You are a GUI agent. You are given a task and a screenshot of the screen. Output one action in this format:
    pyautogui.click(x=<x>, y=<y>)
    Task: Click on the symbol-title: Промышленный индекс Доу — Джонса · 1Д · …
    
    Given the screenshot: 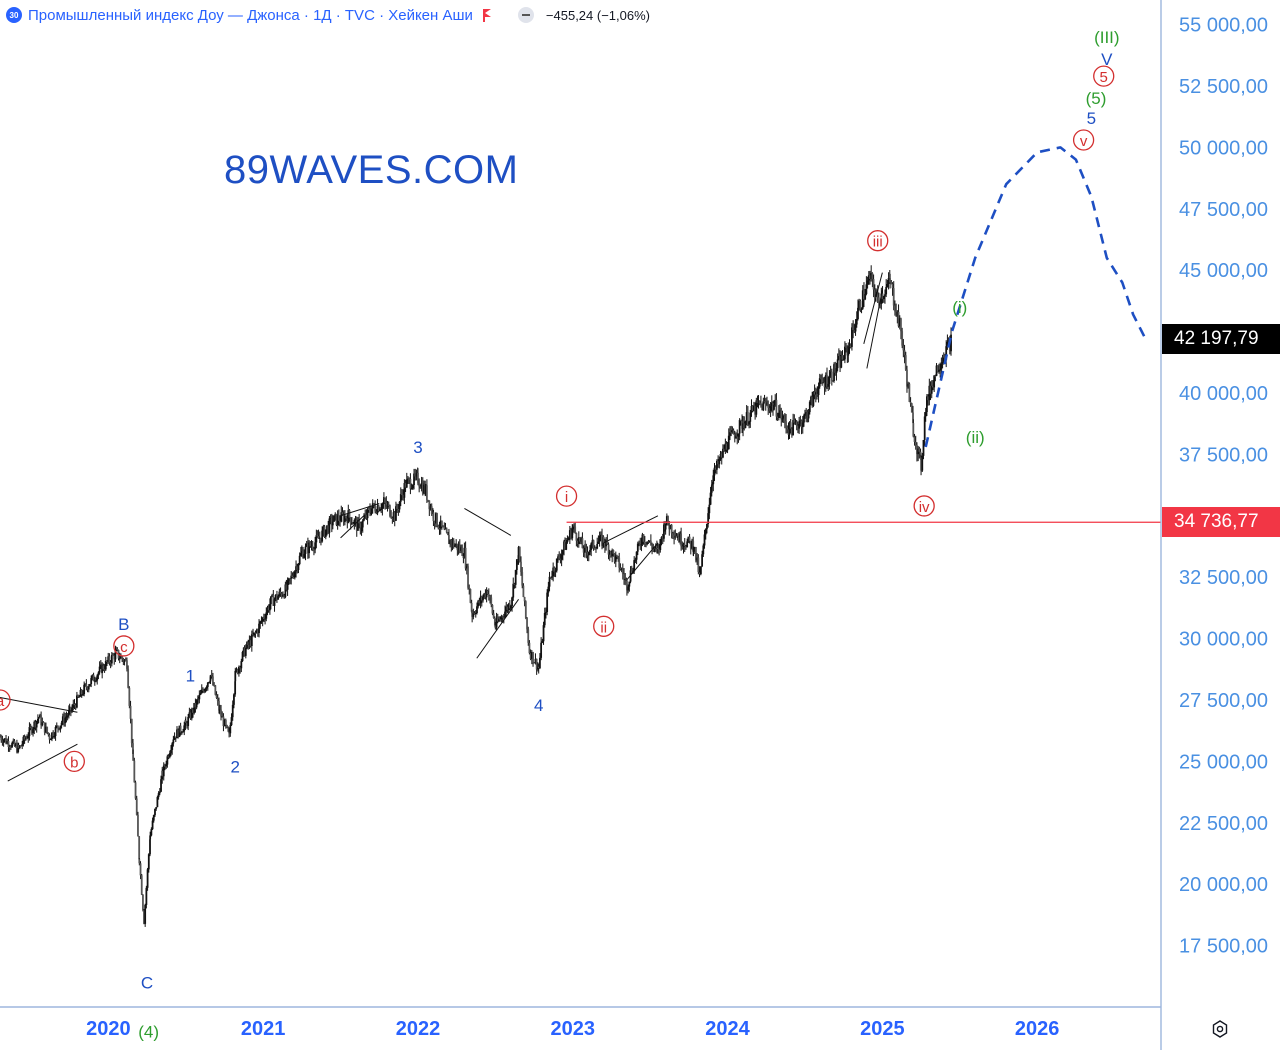 What is the action you would take?
    pyautogui.click(x=250, y=15)
    